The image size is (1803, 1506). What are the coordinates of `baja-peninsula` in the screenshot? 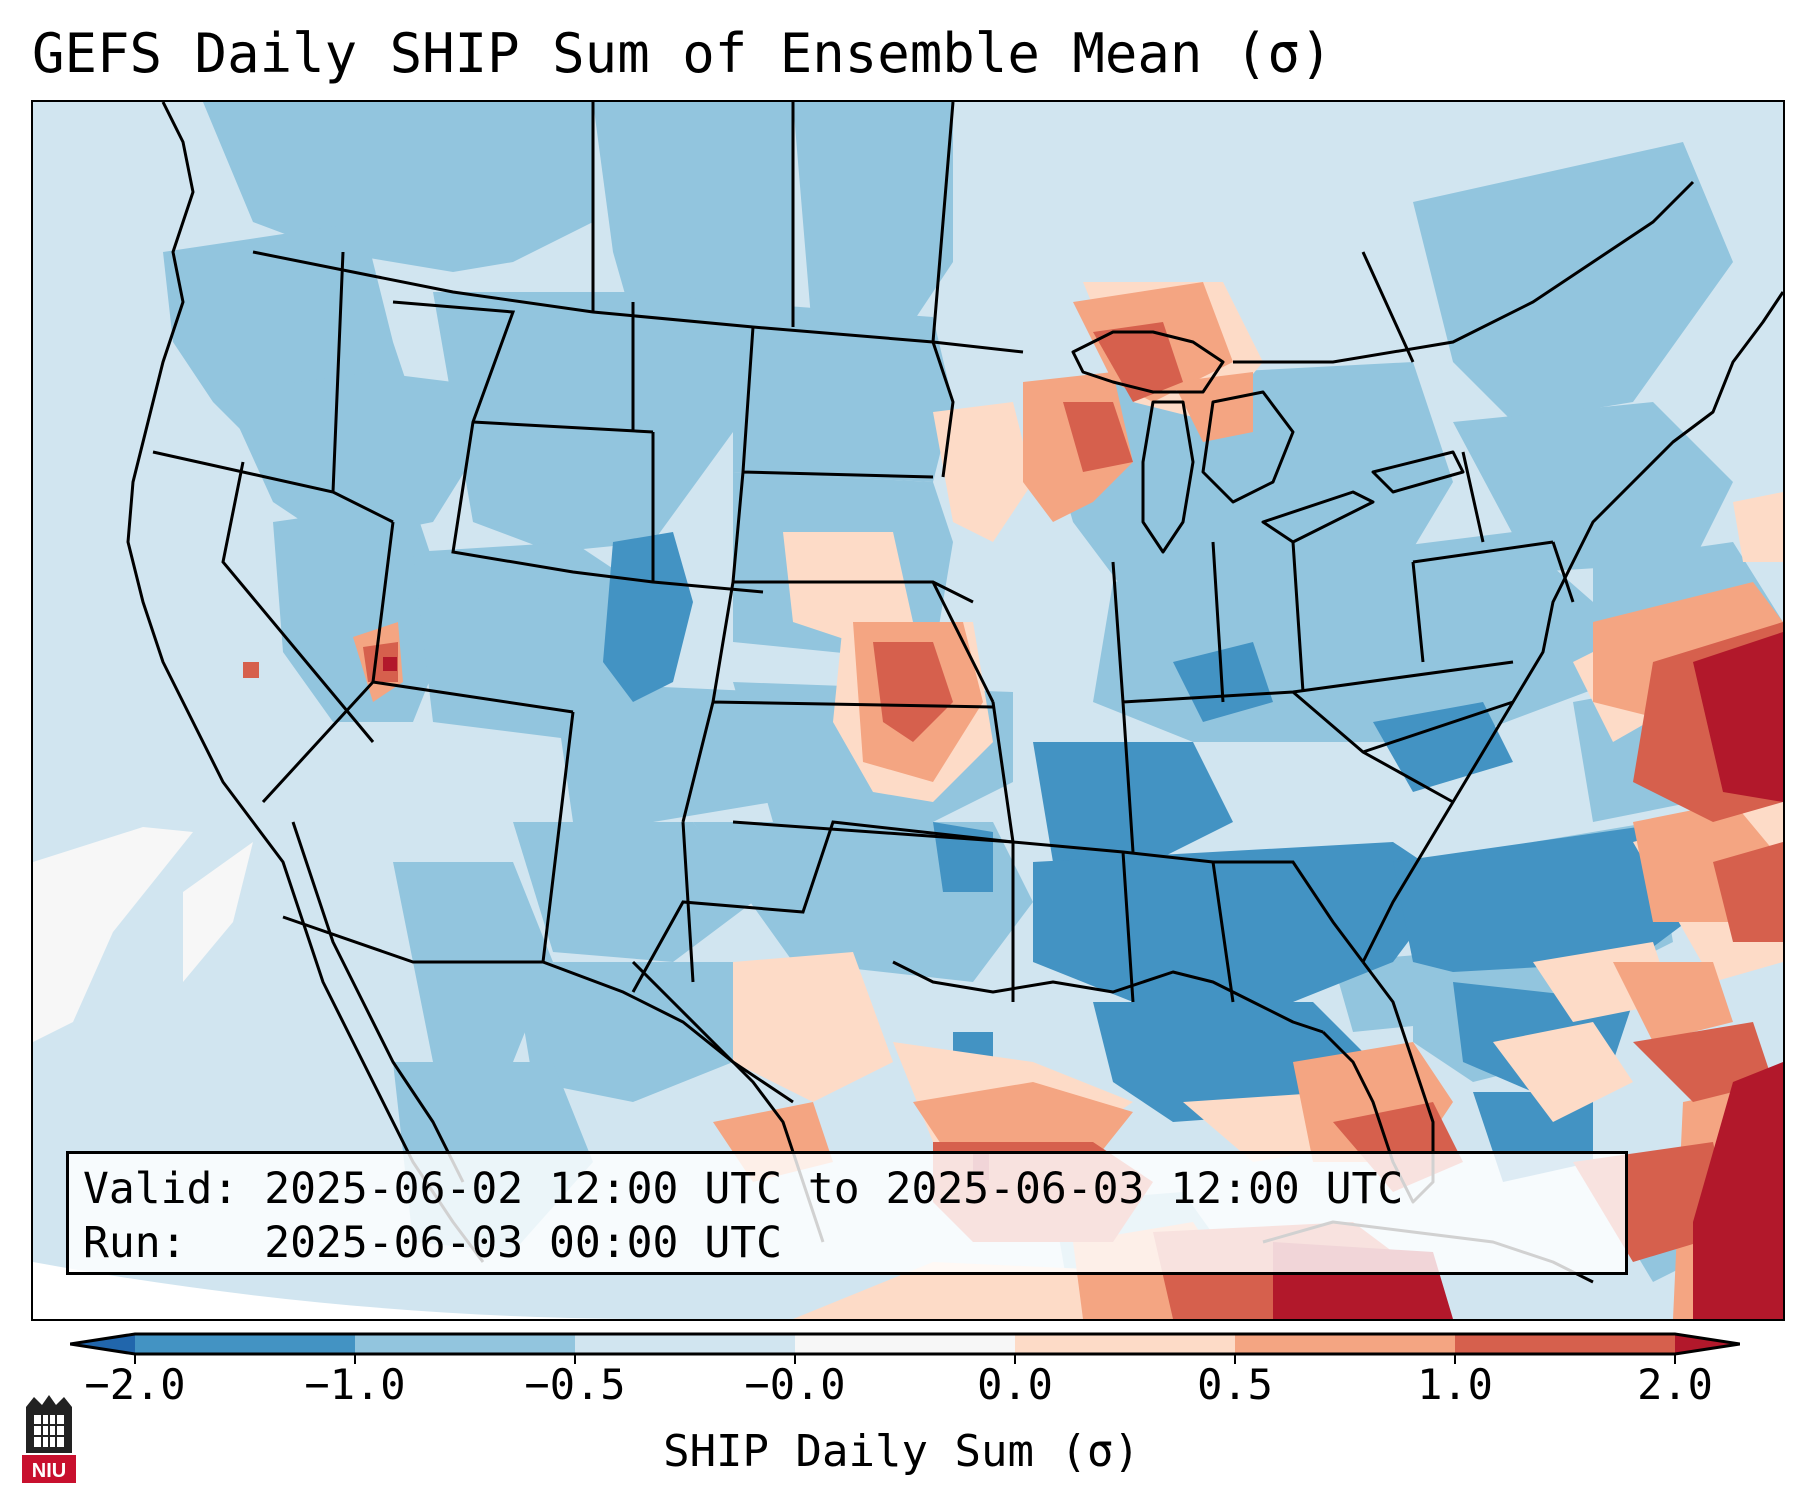 It's located at (378, 1002).